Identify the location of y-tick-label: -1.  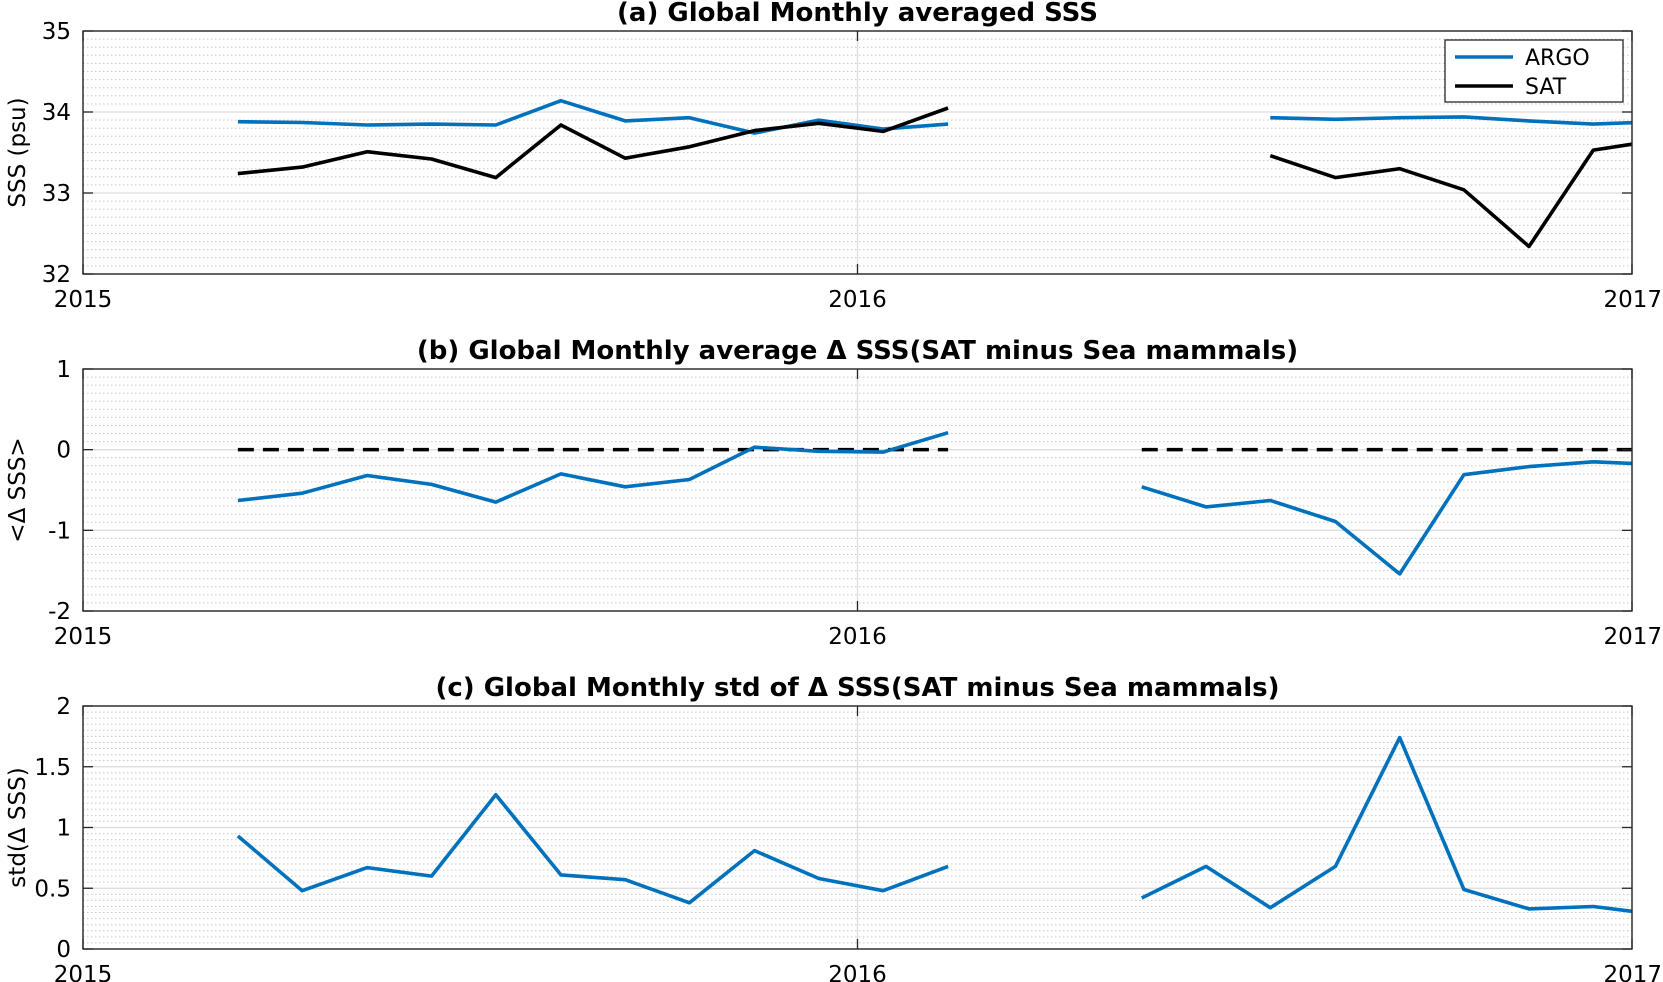
(59, 531).